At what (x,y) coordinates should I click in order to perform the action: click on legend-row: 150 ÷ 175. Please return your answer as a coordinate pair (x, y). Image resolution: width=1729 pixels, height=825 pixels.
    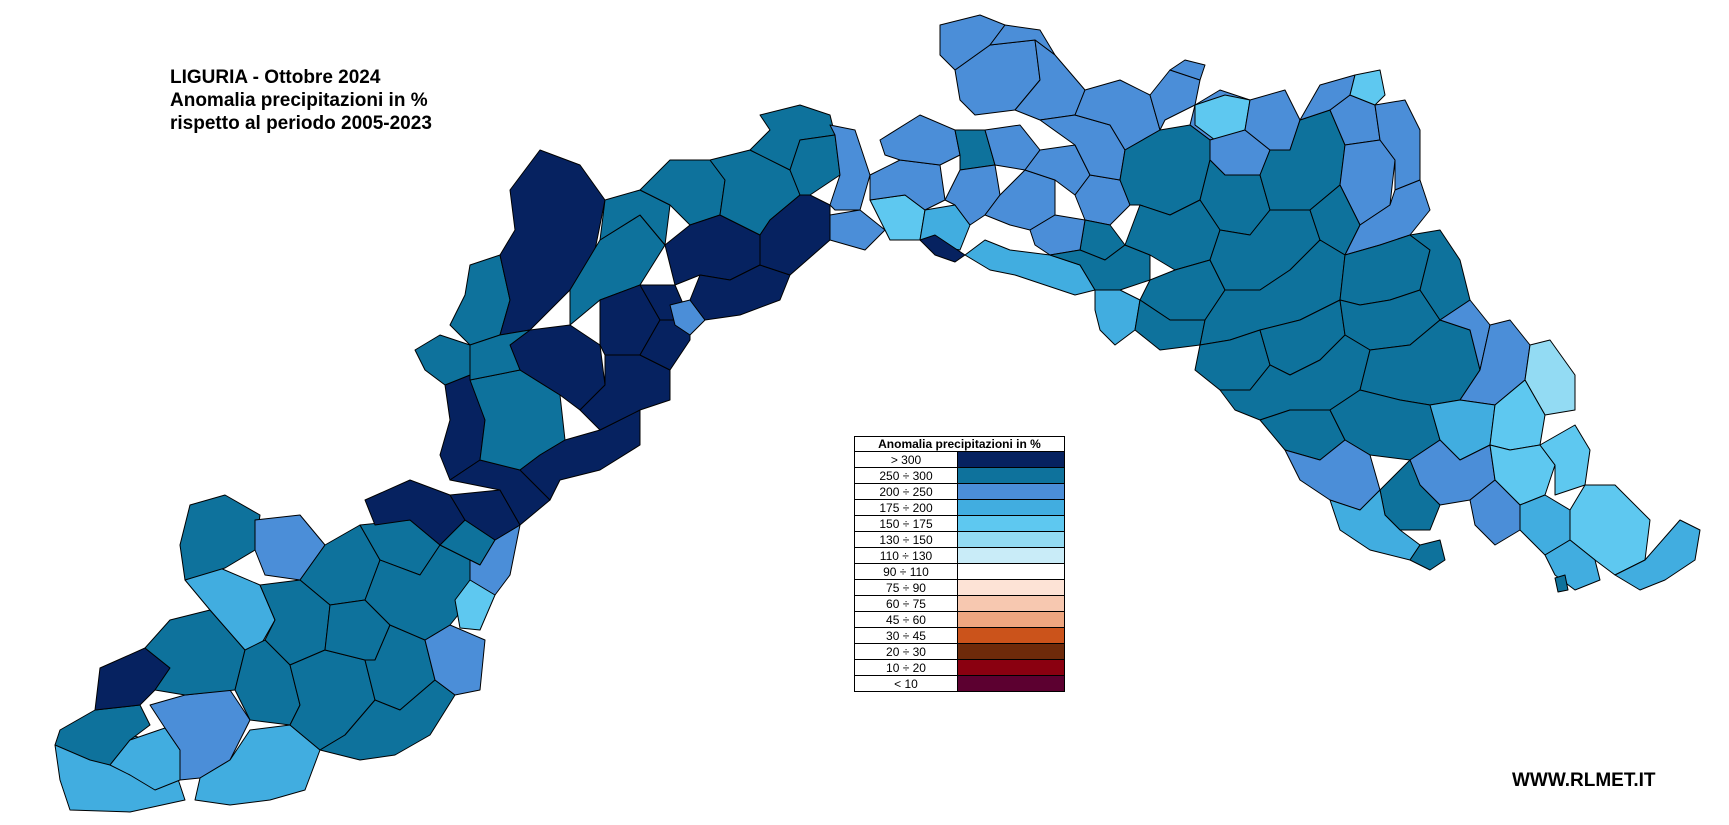
    Looking at the image, I should click on (959, 523).